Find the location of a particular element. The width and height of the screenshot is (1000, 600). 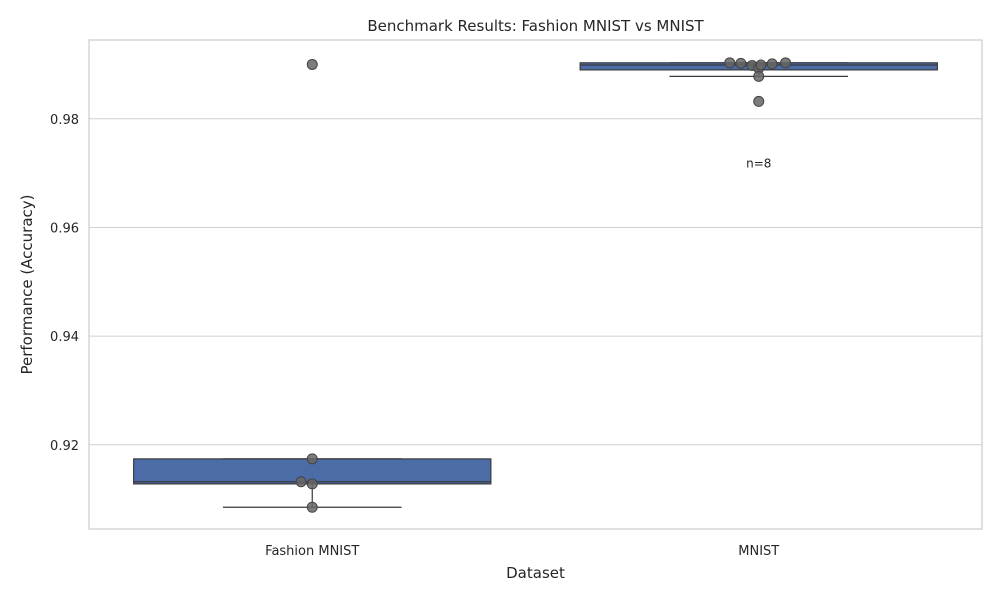

y-axis-label: Performance (Accuracy) is located at coordinates (27, 284).